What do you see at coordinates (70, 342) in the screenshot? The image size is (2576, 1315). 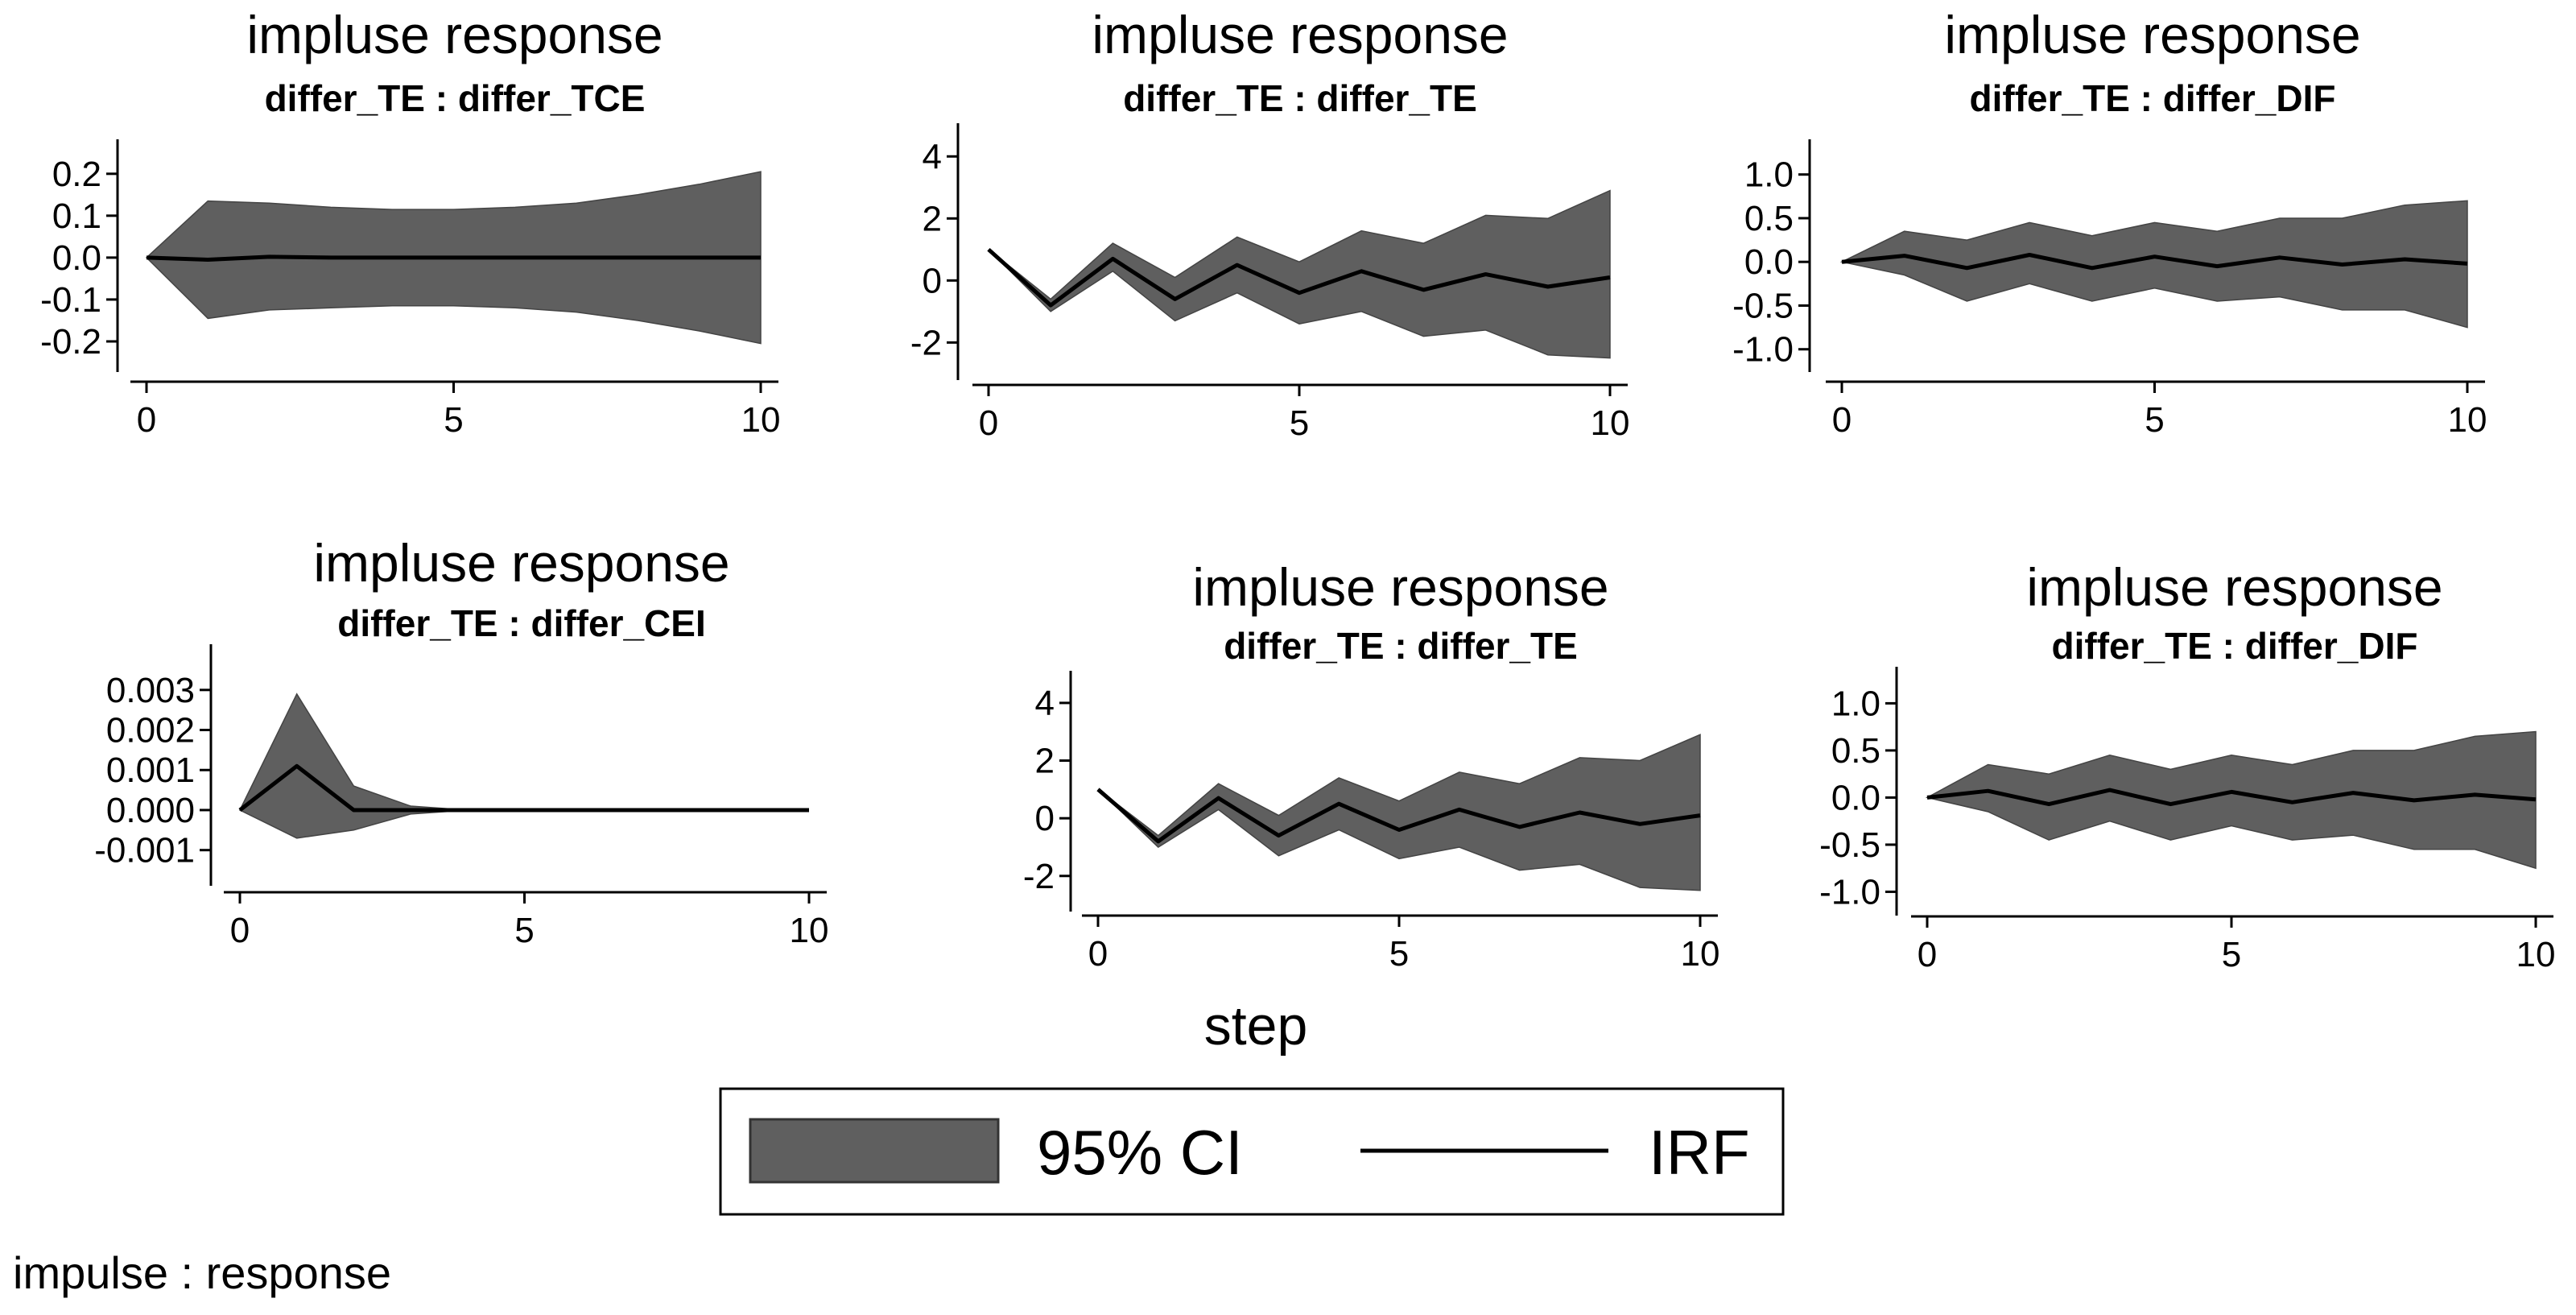 I see `y-tick-label: -0.2` at bounding box center [70, 342].